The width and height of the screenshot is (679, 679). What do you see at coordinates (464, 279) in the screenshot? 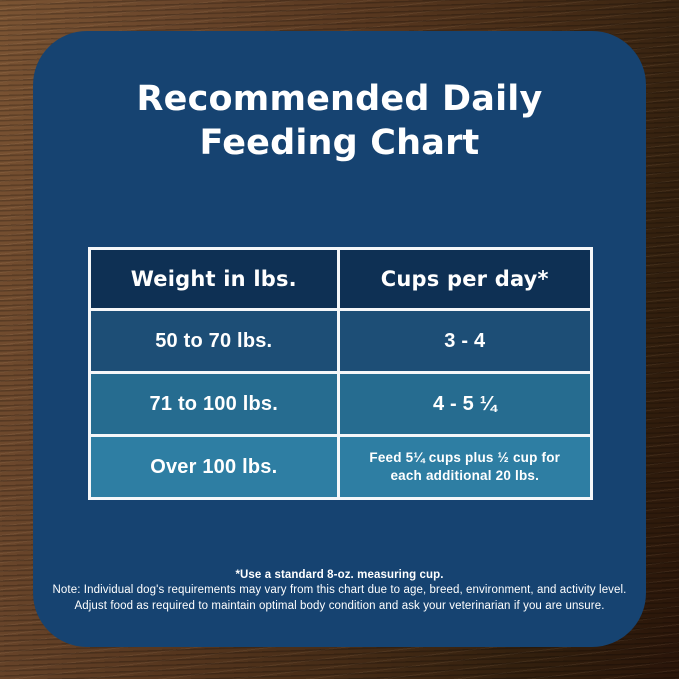
I see `column-header-cups: Cups per day*` at bounding box center [464, 279].